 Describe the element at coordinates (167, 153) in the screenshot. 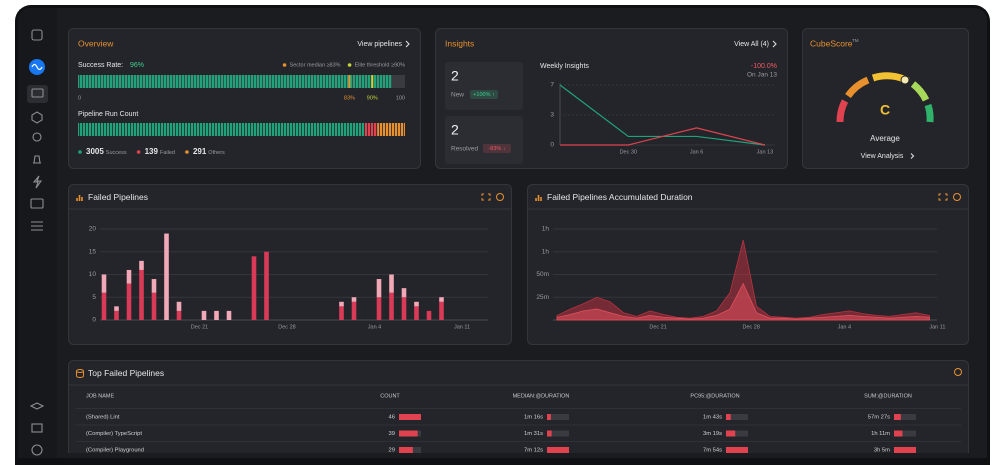

I see `count-name: Failed` at that location.